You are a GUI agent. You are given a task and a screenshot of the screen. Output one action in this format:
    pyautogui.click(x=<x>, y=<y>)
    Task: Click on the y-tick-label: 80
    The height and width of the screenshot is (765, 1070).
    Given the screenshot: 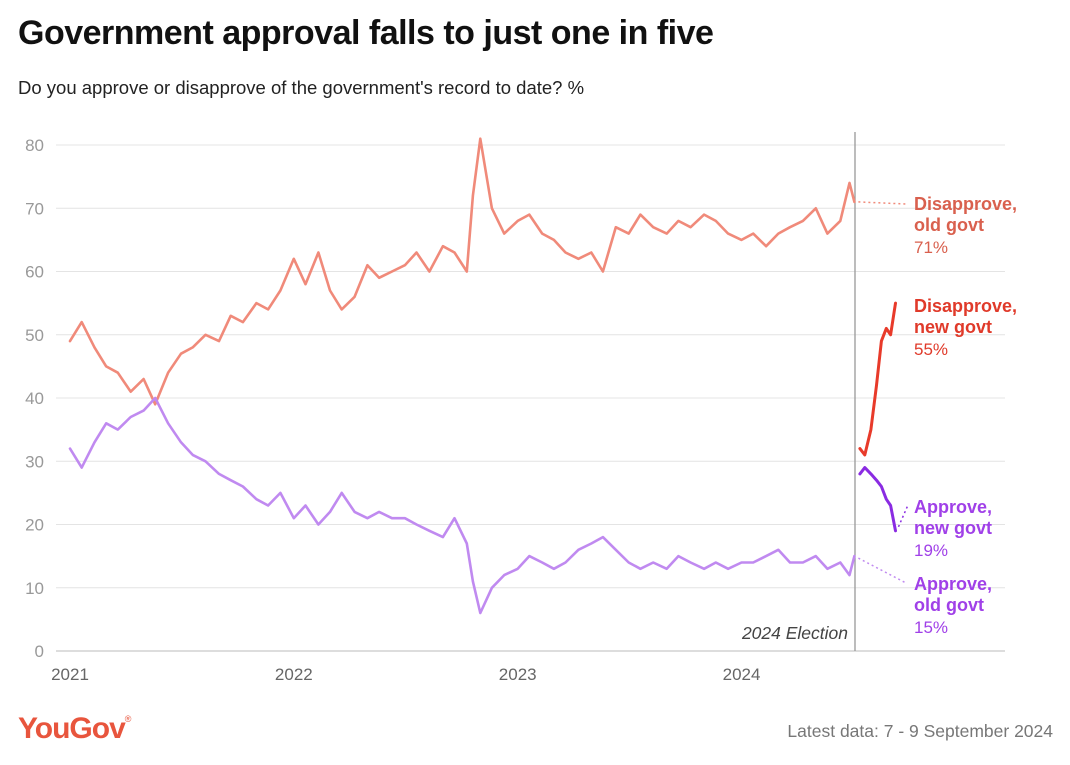 What is the action you would take?
    pyautogui.click(x=34, y=145)
    